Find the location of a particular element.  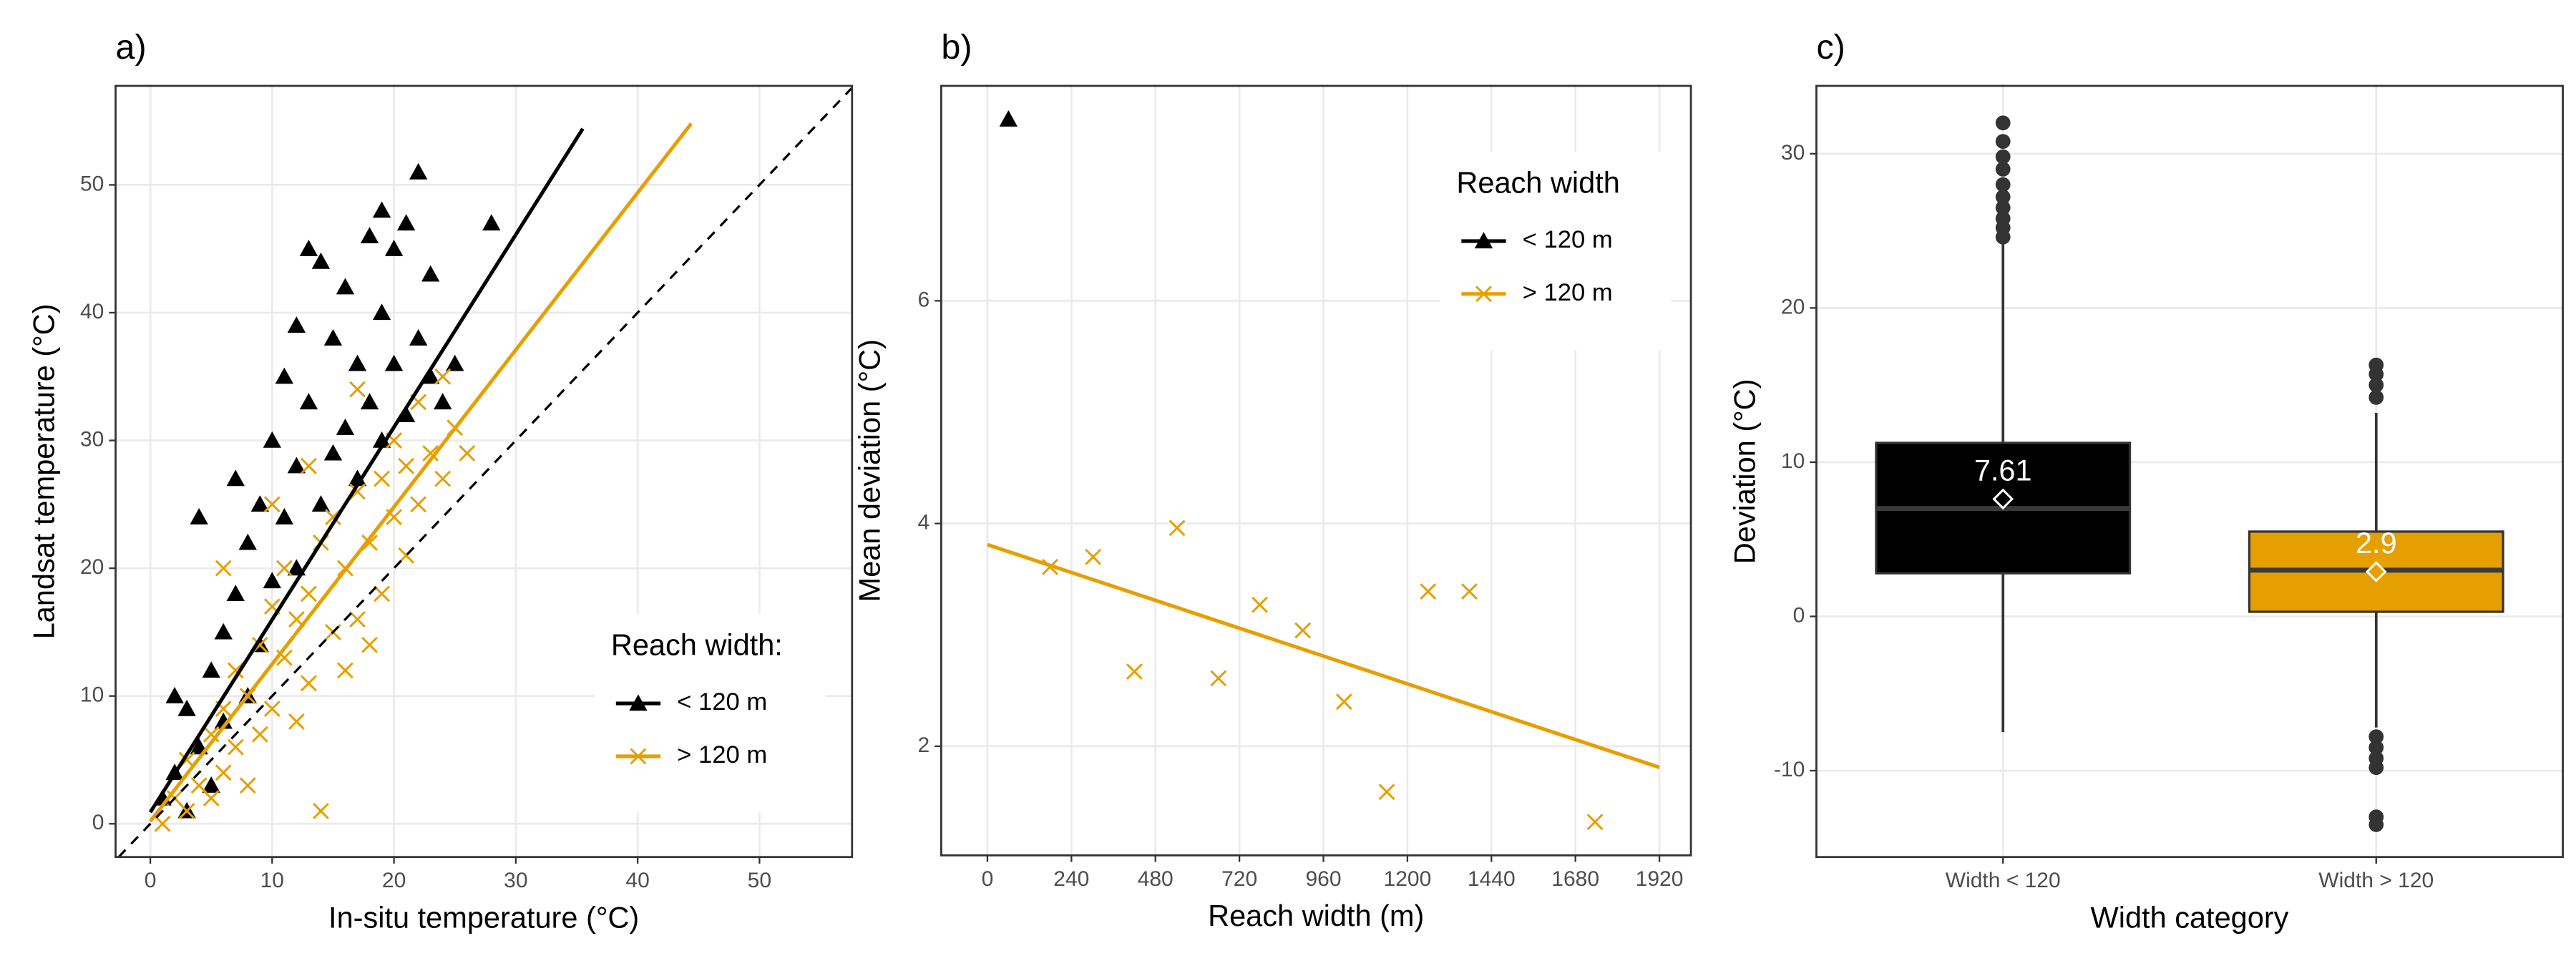

legend-label: > 120 m is located at coordinates (722, 755).